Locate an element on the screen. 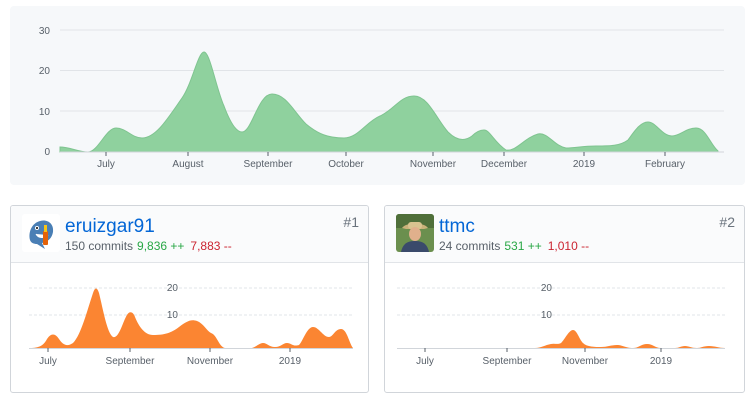 The image size is (752, 401). deletions-count: 7,883 -- is located at coordinates (211, 246).